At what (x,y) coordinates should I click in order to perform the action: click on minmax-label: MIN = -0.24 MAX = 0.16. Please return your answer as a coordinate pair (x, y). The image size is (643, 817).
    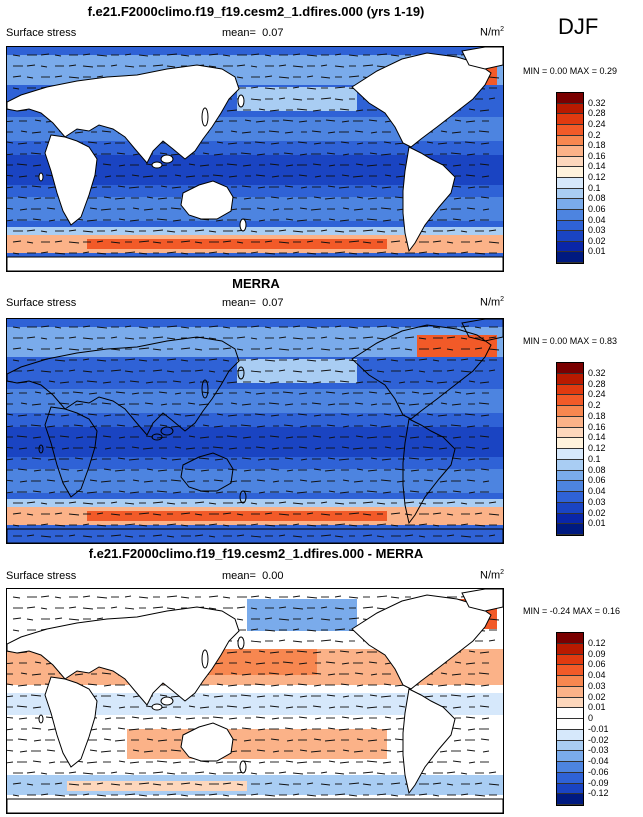
    Looking at the image, I should click on (572, 611).